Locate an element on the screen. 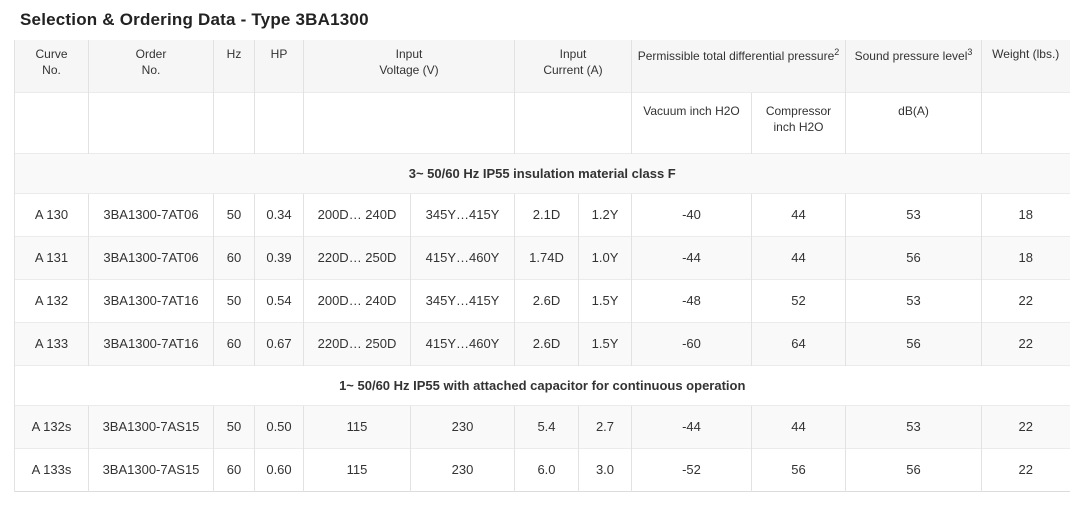 This screenshot has height=507, width=1083. cell-hp: 0.50 is located at coordinates (279, 426).